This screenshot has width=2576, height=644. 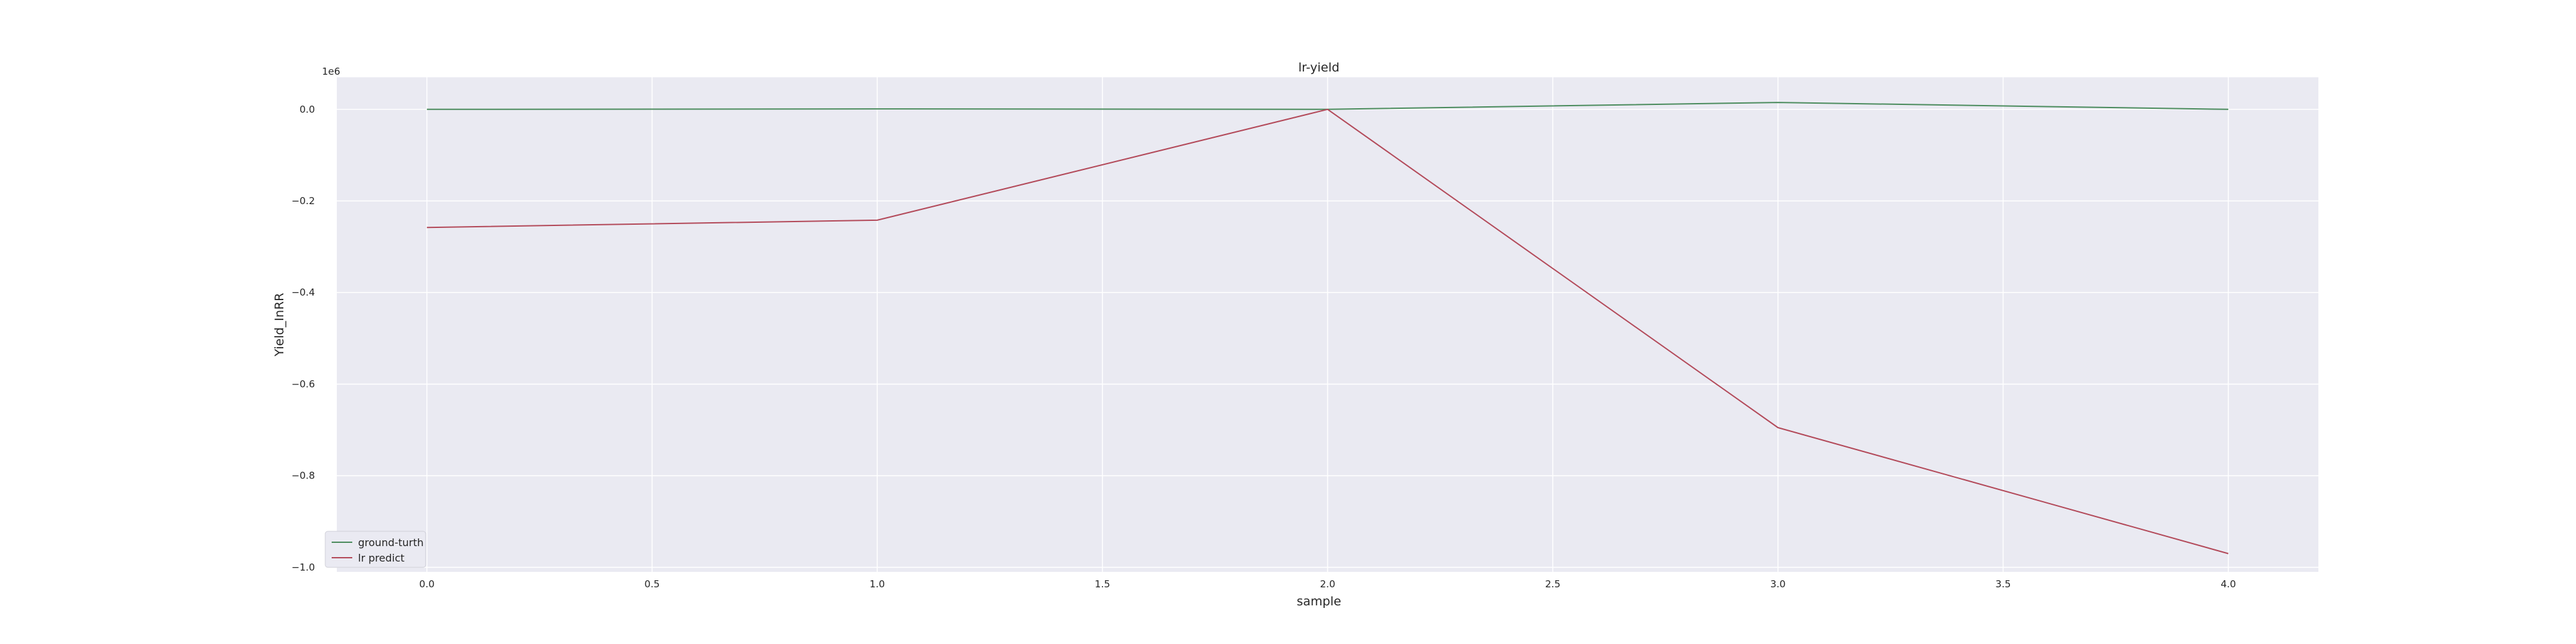 What do you see at coordinates (303, 384) in the screenshot?
I see `y-tick-label: −0.6` at bounding box center [303, 384].